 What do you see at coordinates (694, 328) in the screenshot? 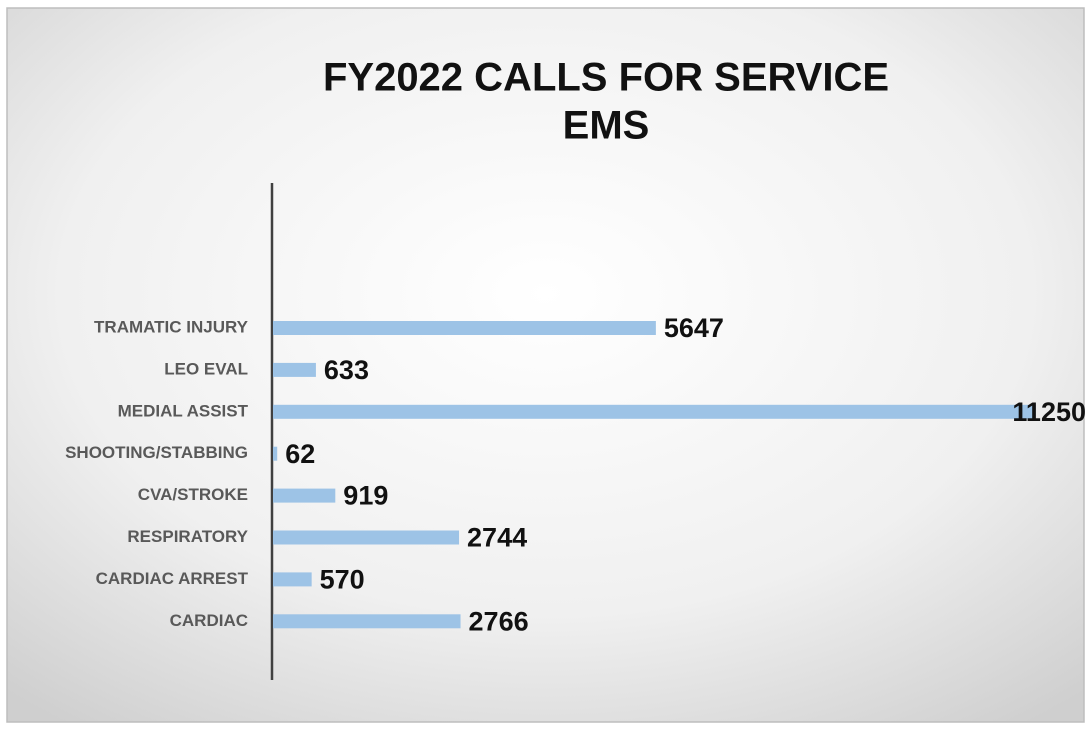
I see `data-label: 5647` at bounding box center [694, 328].